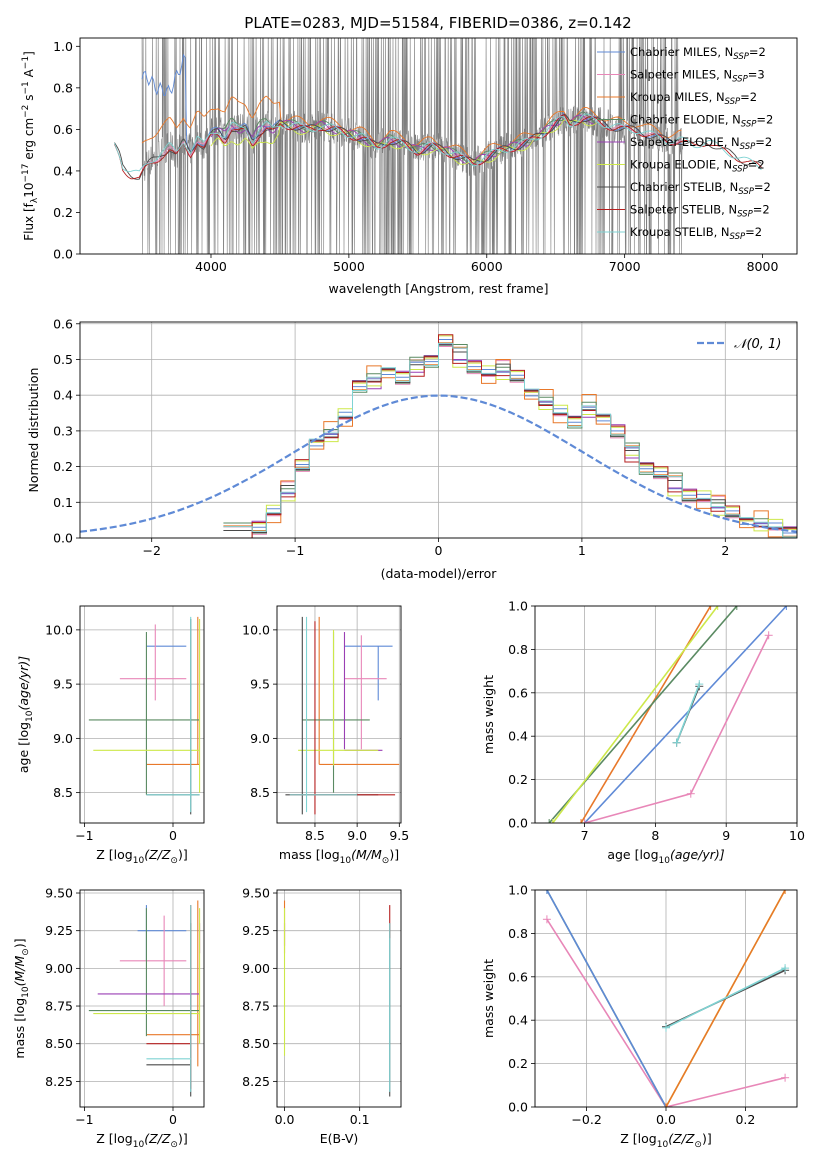  I want to click on x-tick-label: 9.5, so click(399, 835).